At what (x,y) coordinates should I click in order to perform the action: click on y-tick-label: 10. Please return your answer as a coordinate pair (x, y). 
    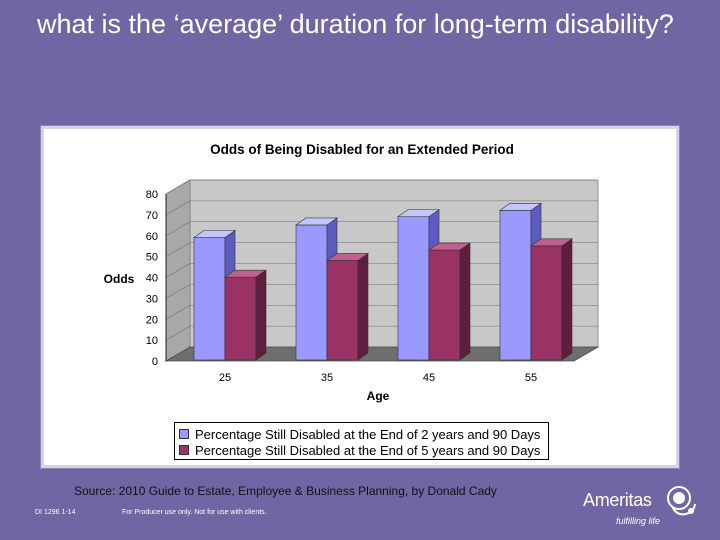
    Looking at the image, I should click on (152, 341).